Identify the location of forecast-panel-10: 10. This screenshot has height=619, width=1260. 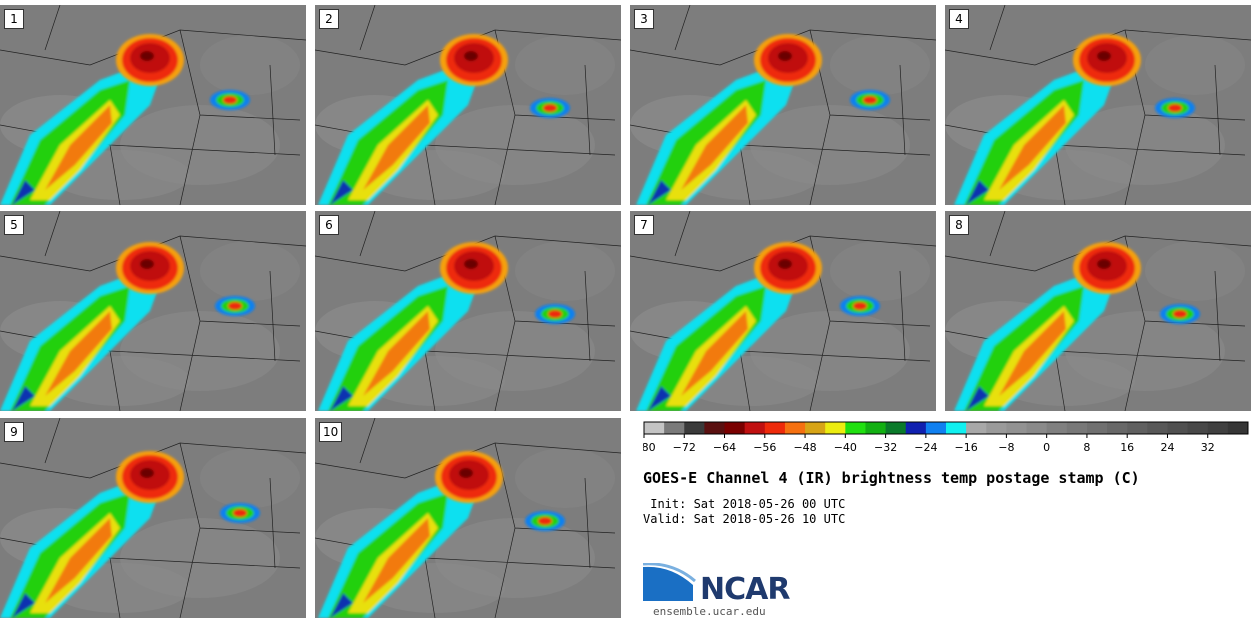
(468, 518).